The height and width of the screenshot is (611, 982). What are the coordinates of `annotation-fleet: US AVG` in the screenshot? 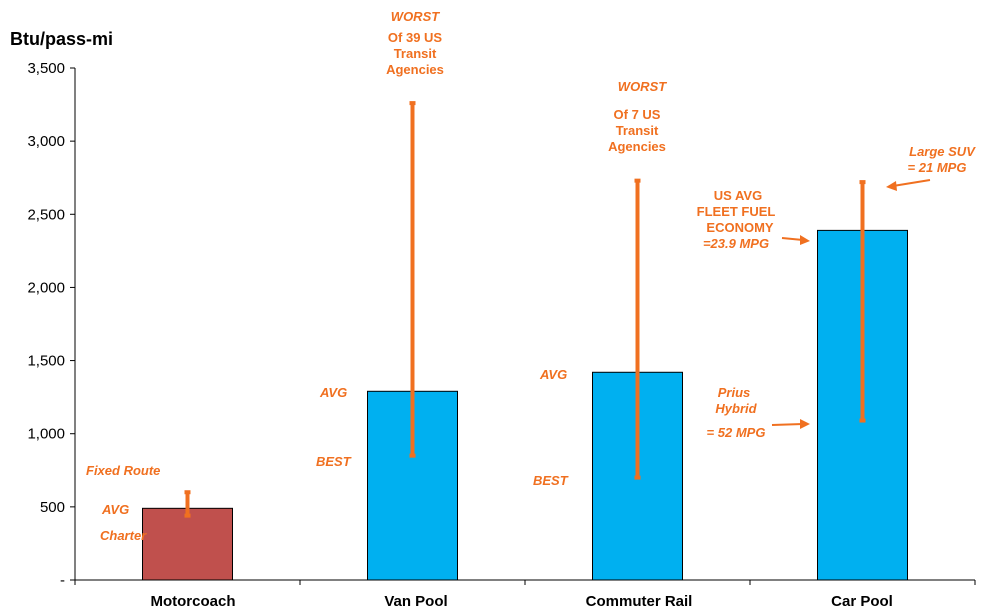 It's located at (738, 195).